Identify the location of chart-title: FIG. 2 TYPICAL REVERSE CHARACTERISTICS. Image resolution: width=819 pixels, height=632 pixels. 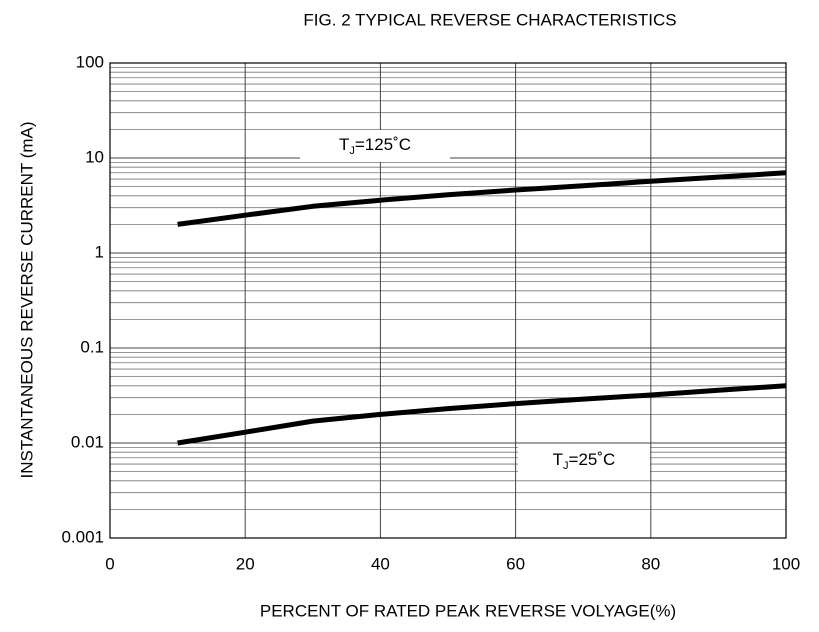
(489, 19).